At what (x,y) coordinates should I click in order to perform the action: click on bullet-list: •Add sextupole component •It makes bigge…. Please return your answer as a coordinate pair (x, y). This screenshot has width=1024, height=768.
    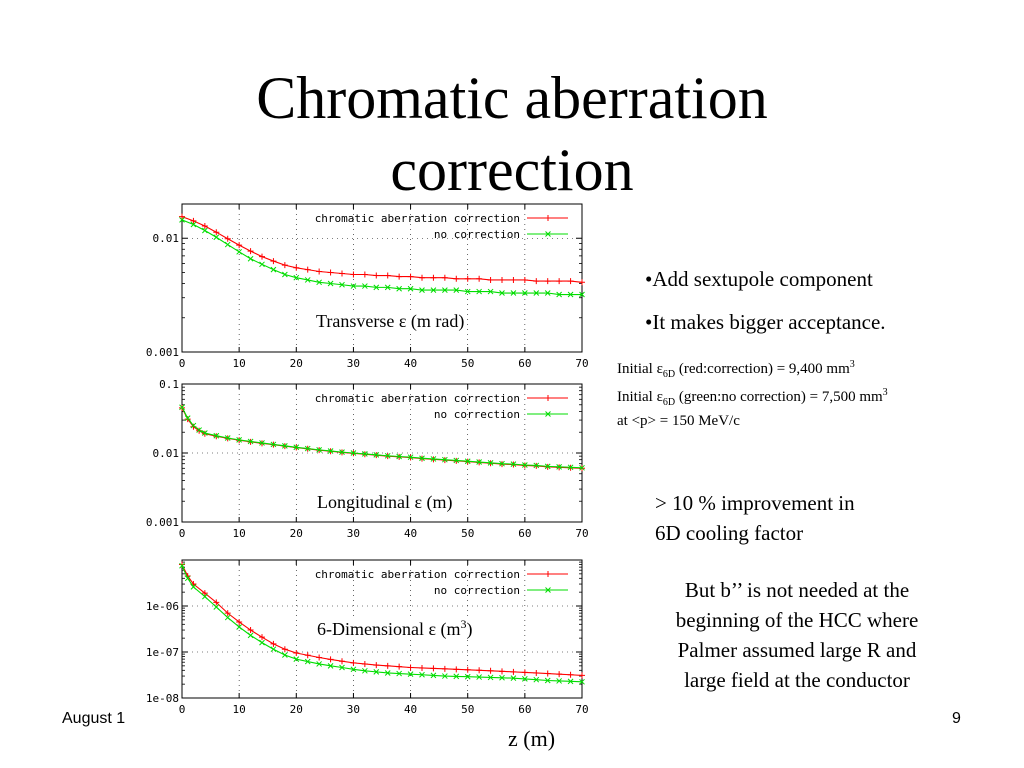
    Looking at the image, I should click on (765, 300).